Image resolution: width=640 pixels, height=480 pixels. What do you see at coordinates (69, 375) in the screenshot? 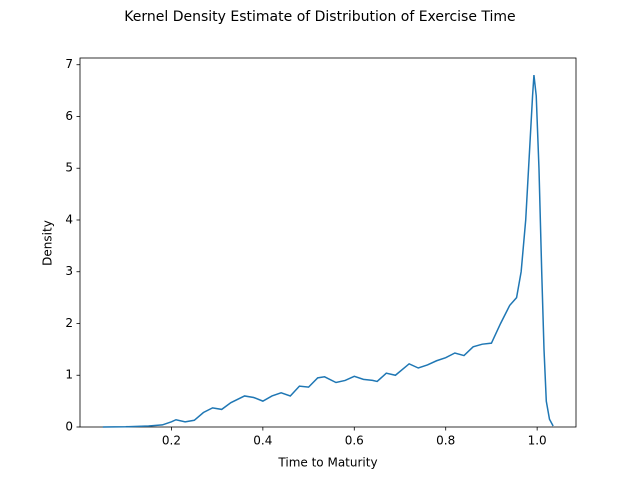
I see `y-tick-label: 1` at bounding box center [69, 375].